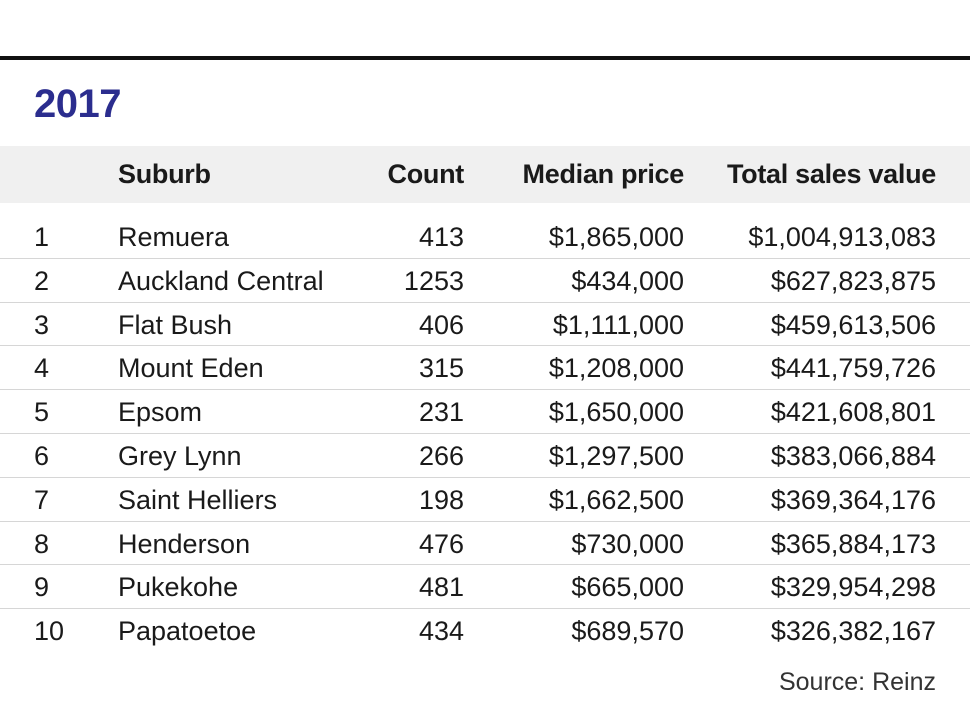  Describe the element at coordinates (441, 587) in the screenshot. I see `cell-count: 481` at that location.